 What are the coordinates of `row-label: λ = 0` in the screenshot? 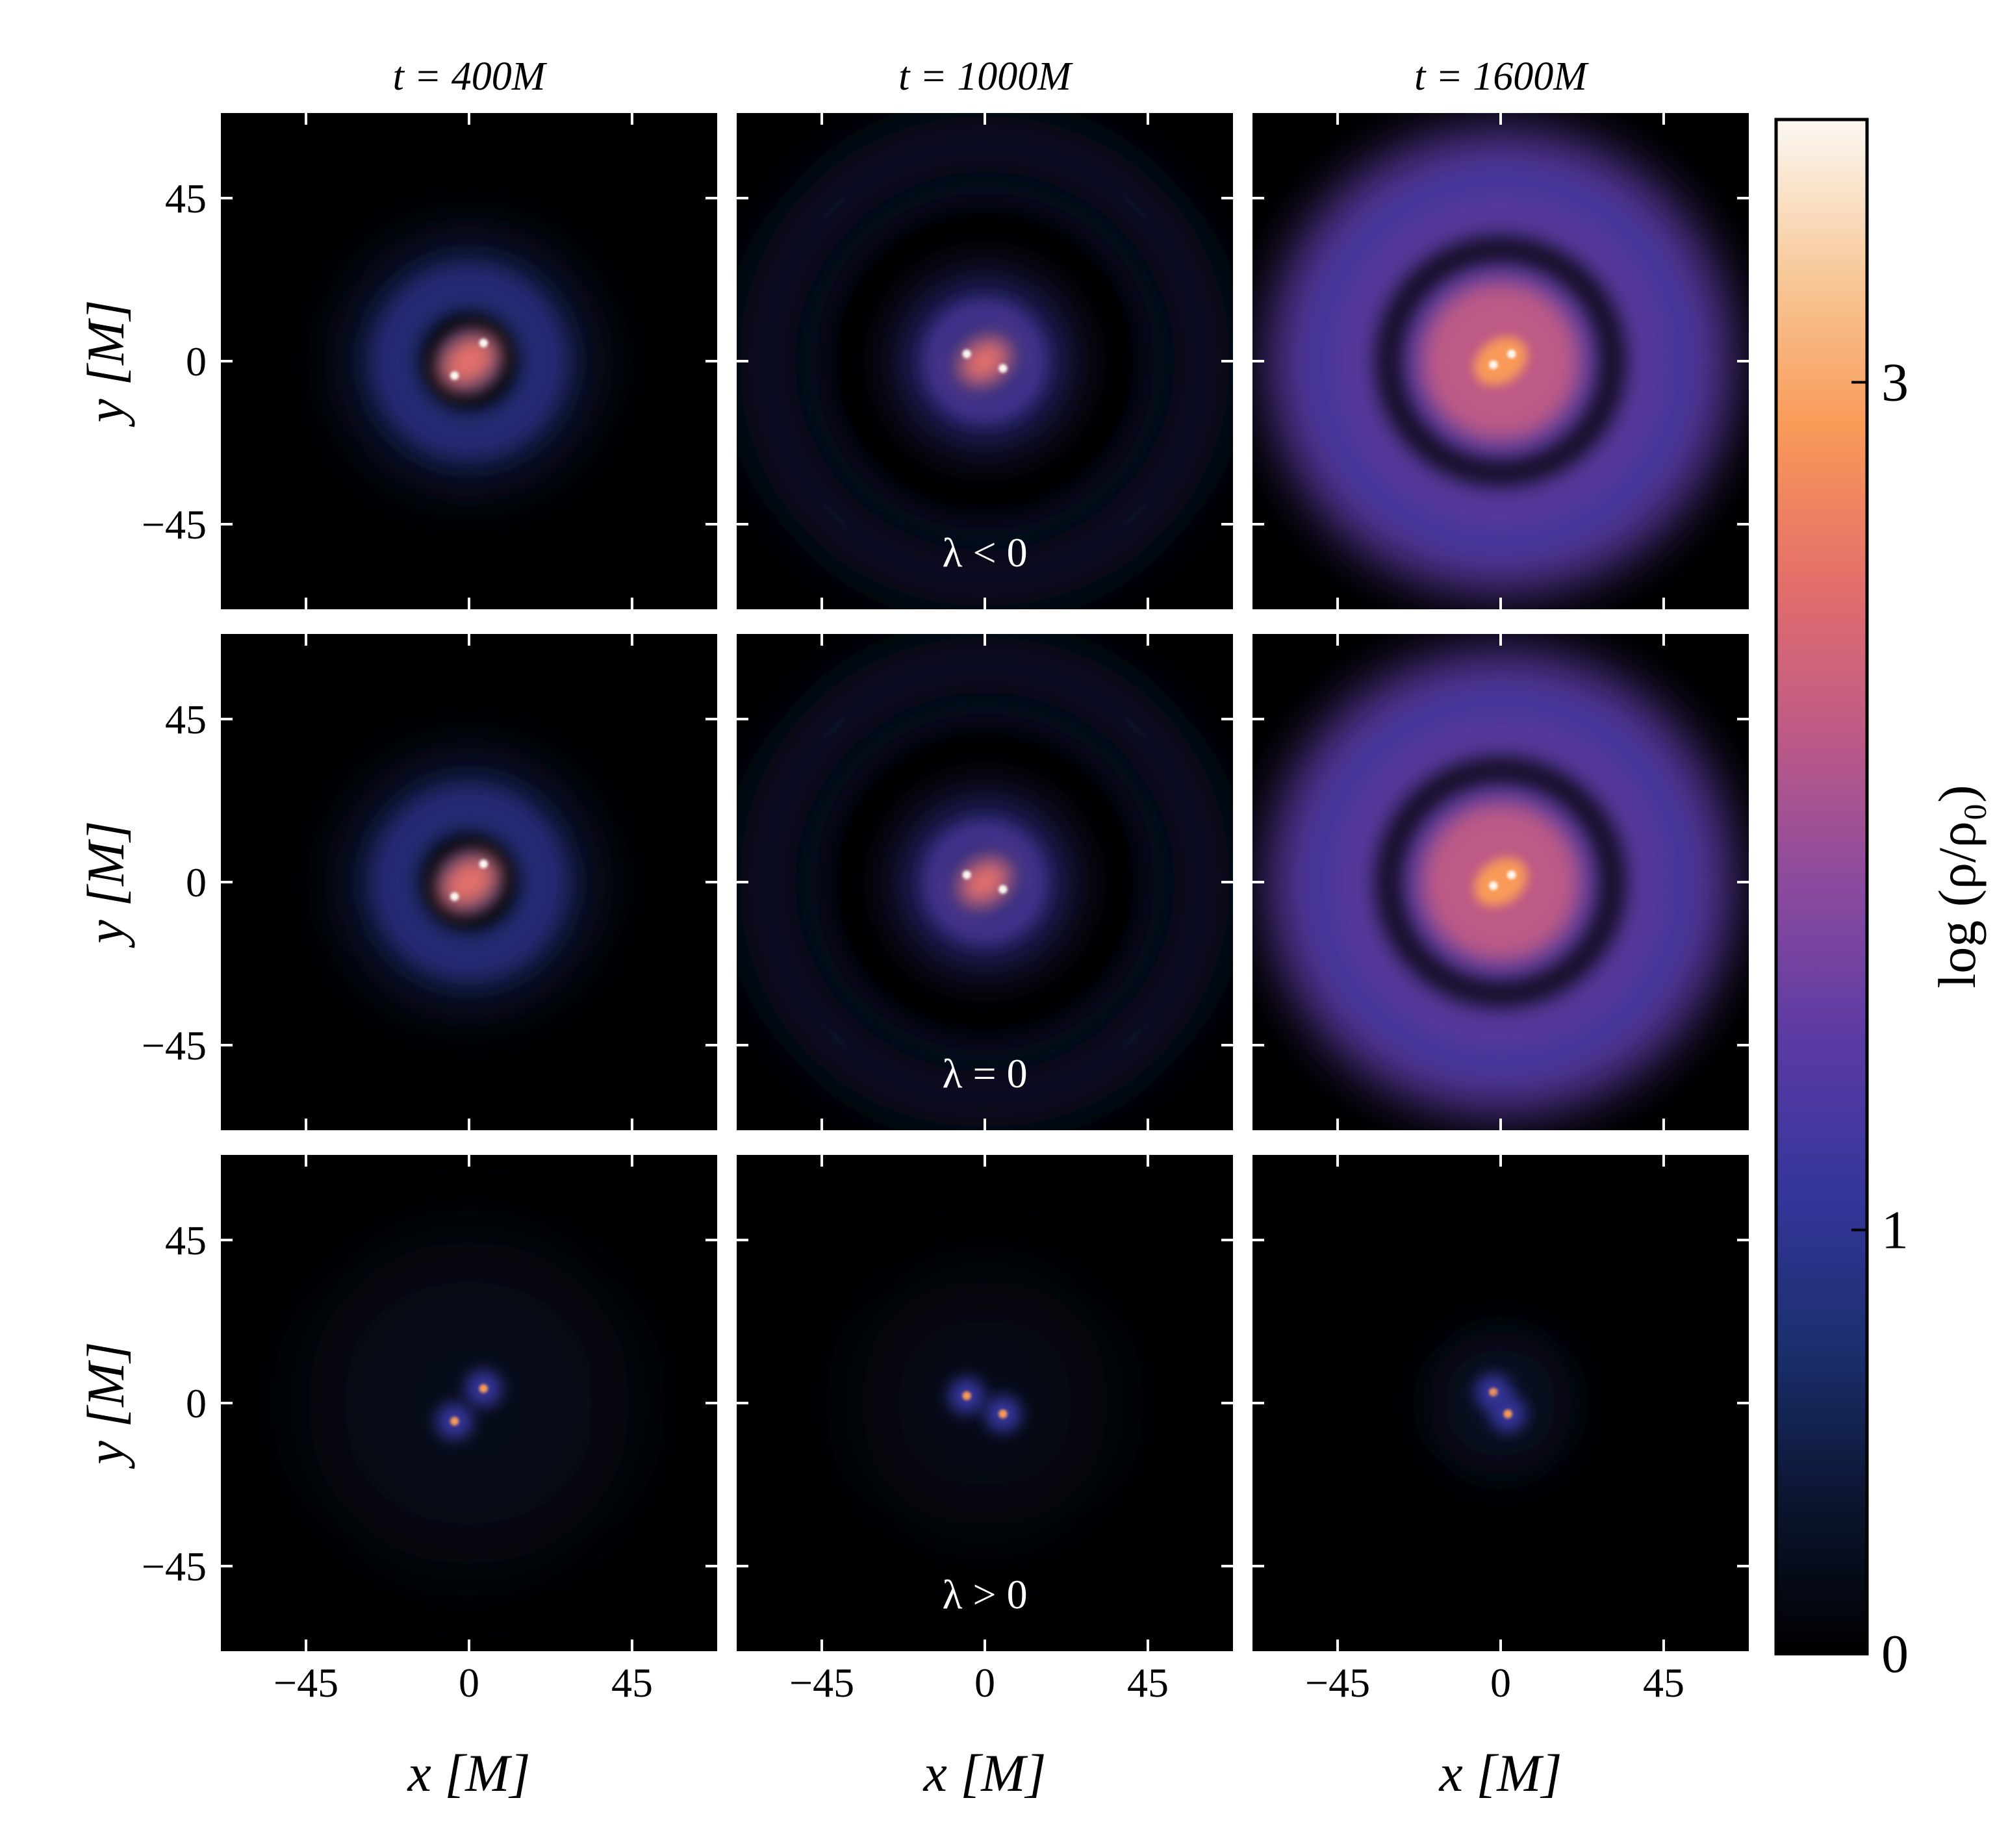 It's located at (984, 1073).